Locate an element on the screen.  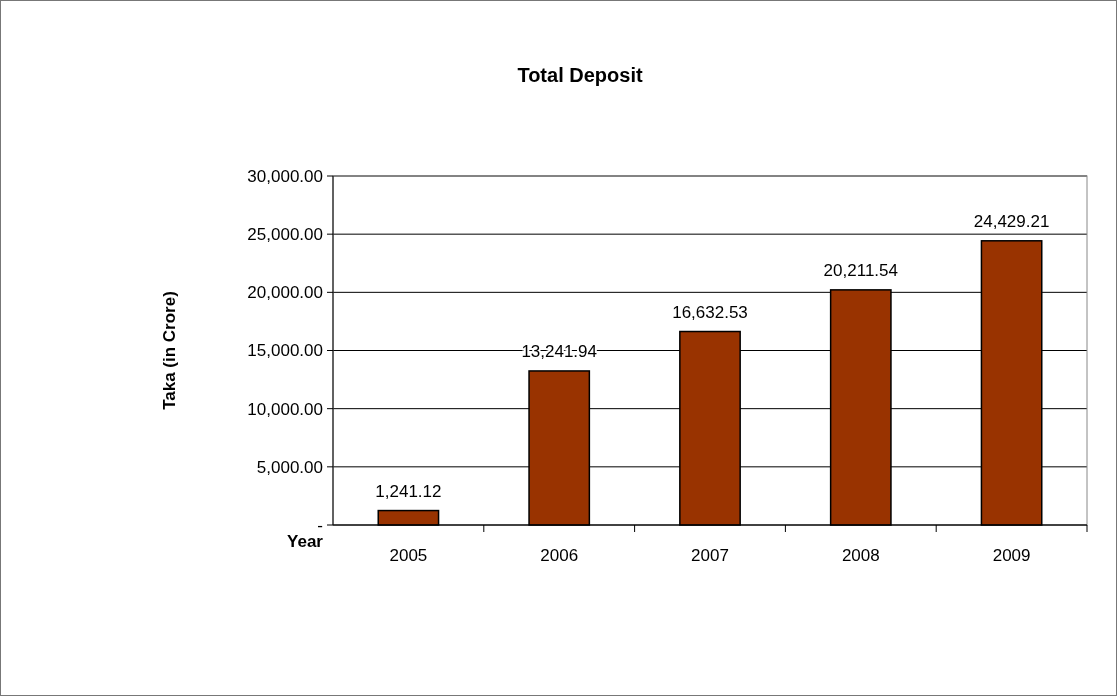
y-axis-title: Taka (in Crore) is located at coordinates (169, 350).